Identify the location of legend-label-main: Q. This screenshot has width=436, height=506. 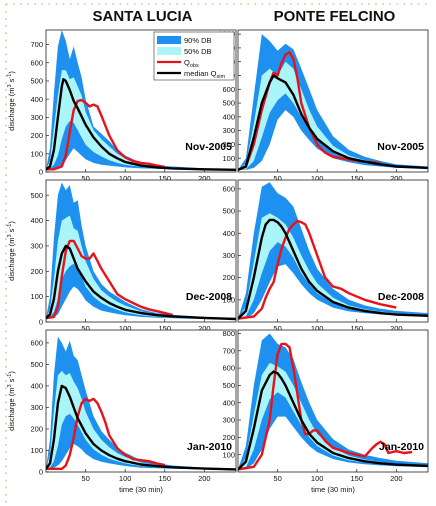
(187, 62).